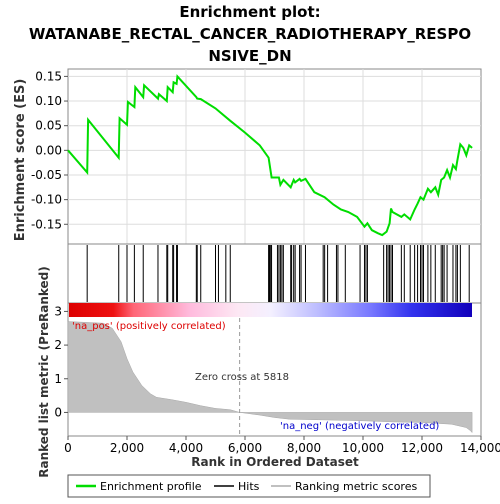 The height and width of the screenshot is (504, 500). What do you see at coordinates (58, 345) in the screenshot?
I see `rank-tick-label: 2` at bounding box center [58, 345].